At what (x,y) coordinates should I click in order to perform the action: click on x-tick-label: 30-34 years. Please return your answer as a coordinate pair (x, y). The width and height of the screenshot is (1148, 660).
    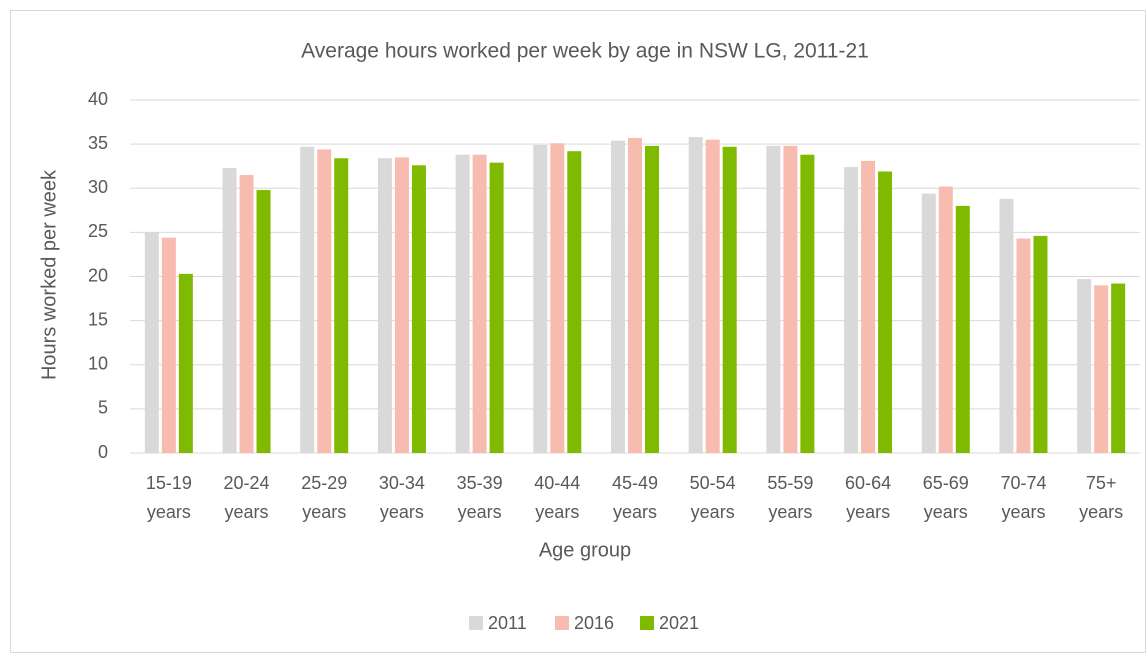
    Looking at the image, I should click on (402, 497).